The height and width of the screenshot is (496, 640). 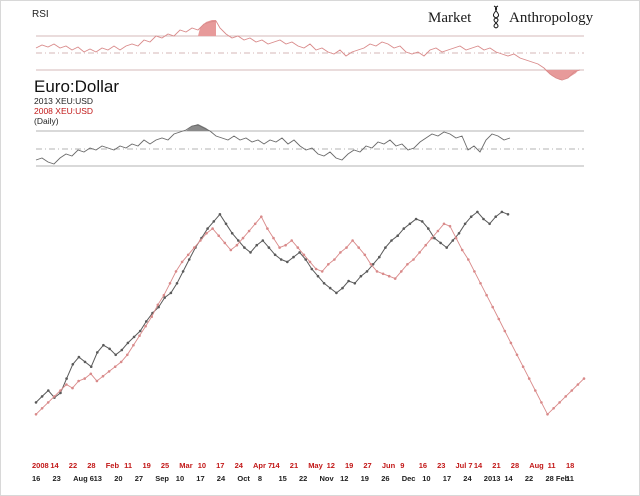 I want to click on x-tick-label: 18, so click(x=570, y=465).